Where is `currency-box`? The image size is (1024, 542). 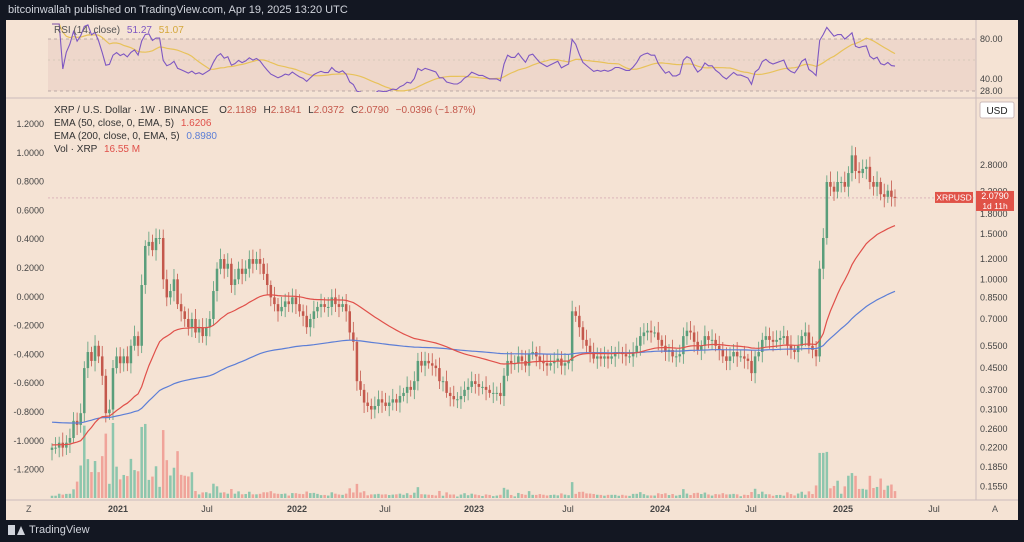 currency-box is located at coordinates (997, 110).